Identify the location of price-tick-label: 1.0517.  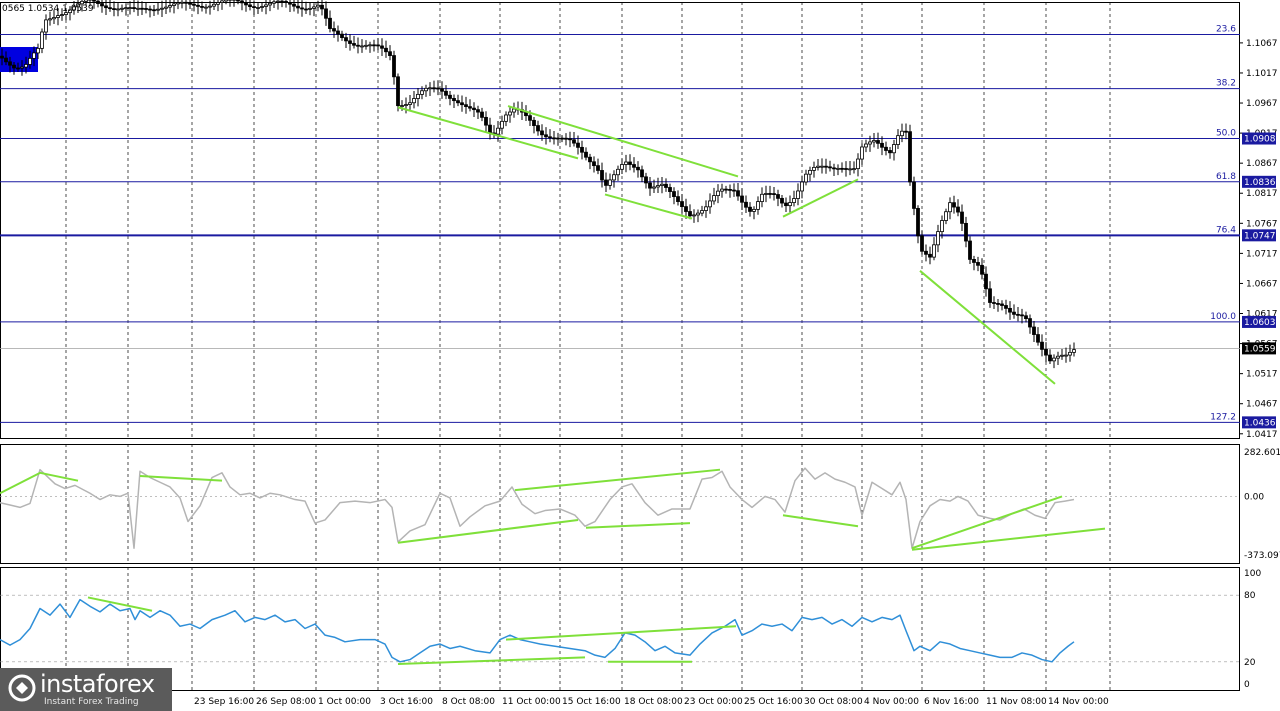
(1262, 375).